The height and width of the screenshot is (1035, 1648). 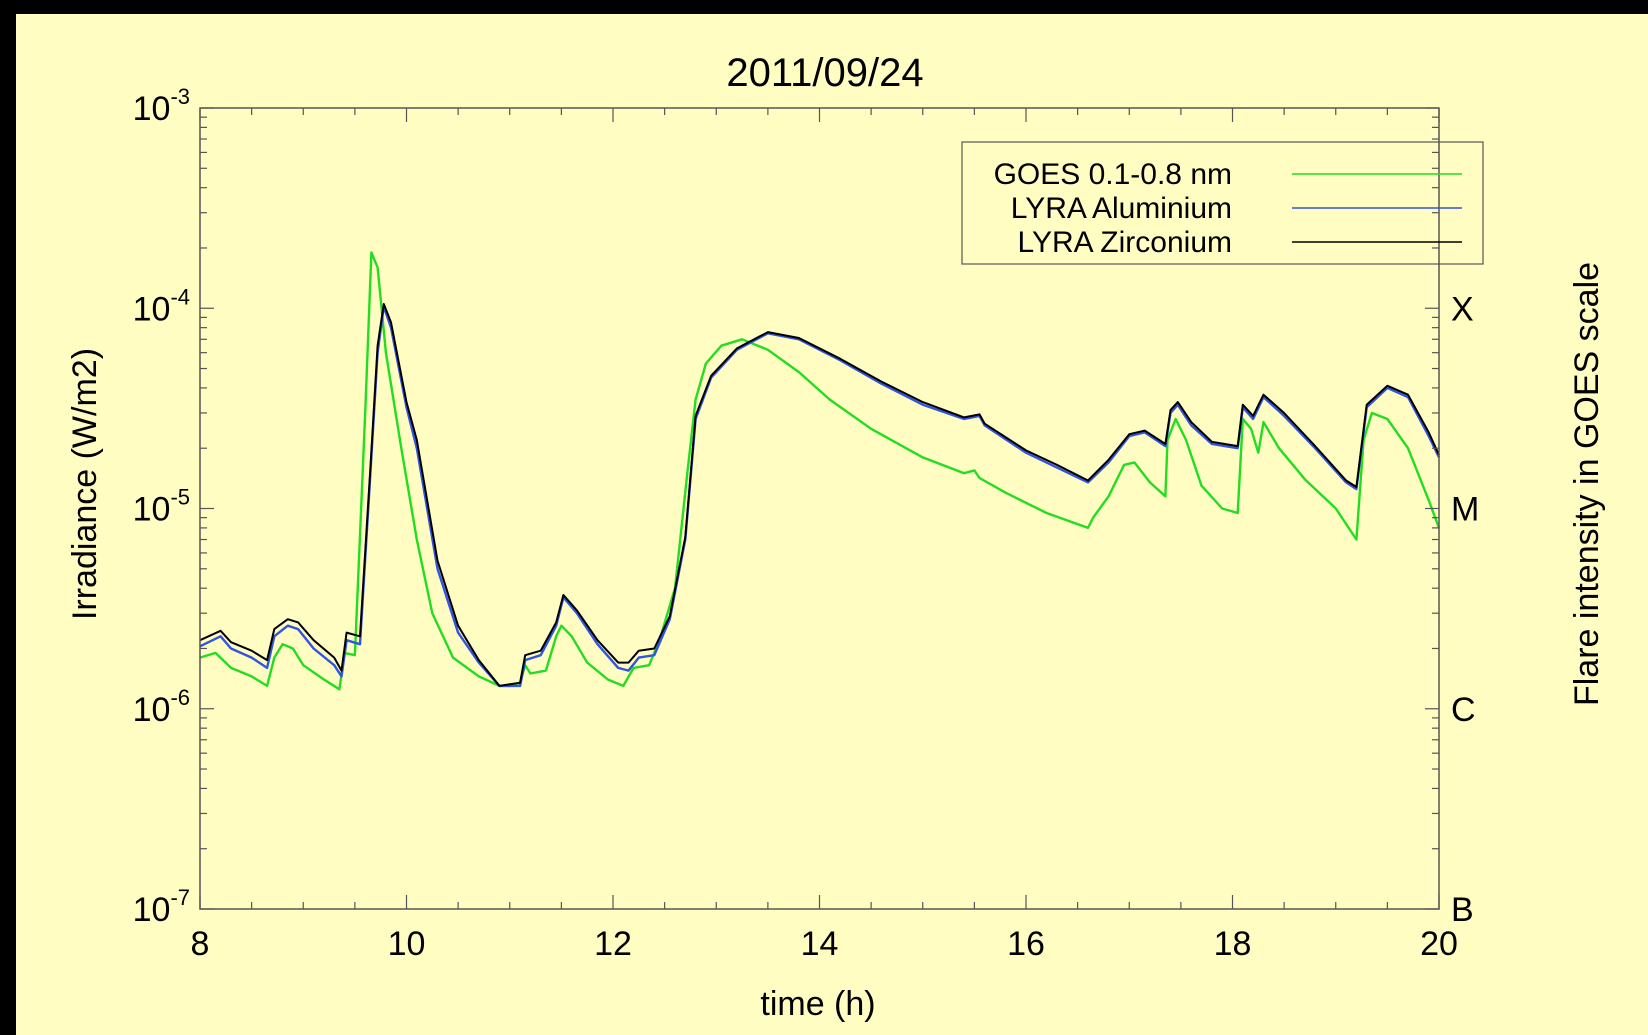 I want to click on legend-label: GOES 0.1-0.8 nm, so click(x=1113, y=174).